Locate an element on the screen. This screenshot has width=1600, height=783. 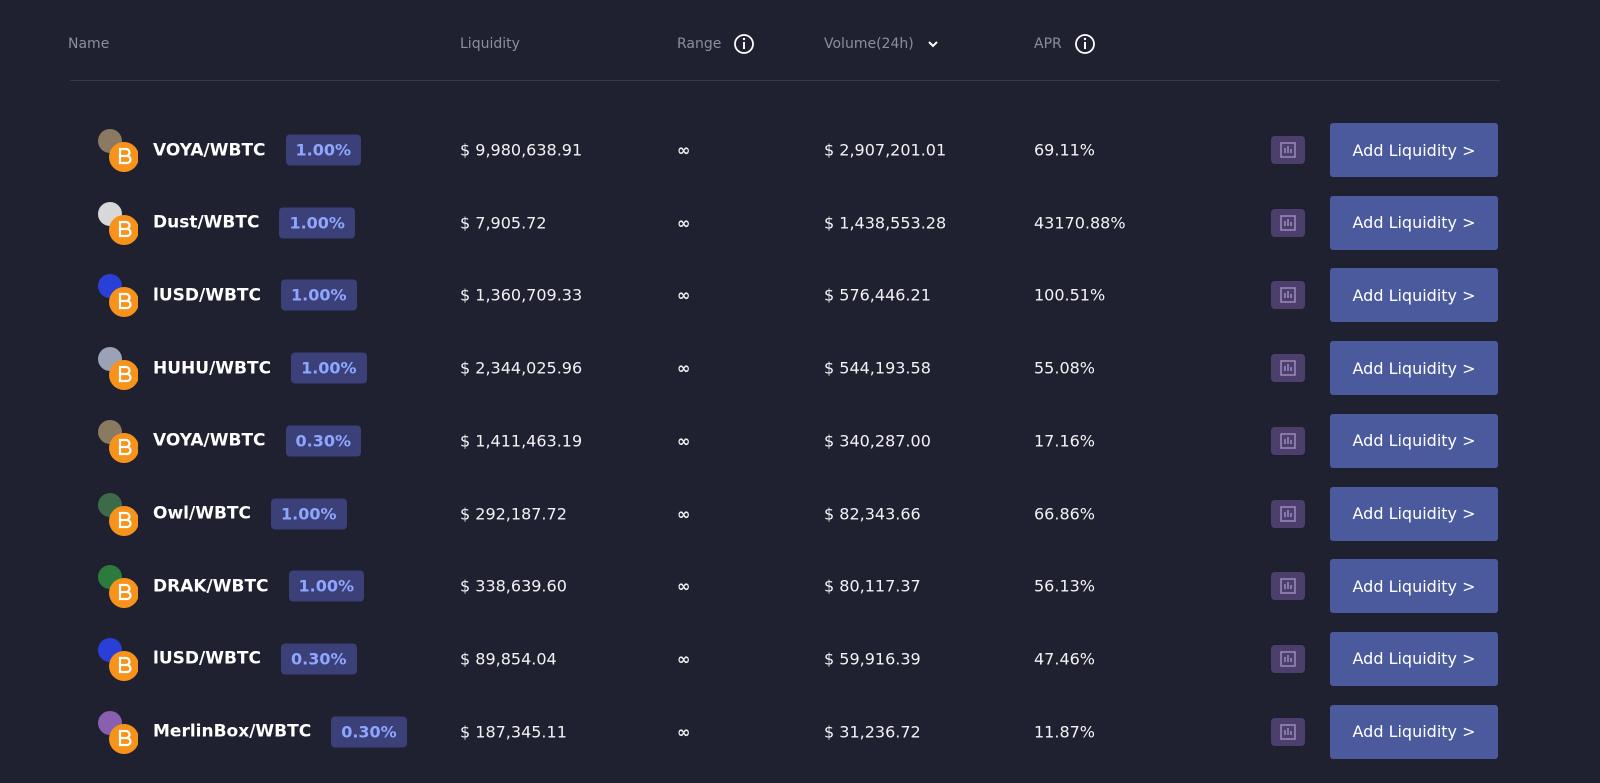
header-text: Liquidity is located at coordinates (490, 44).